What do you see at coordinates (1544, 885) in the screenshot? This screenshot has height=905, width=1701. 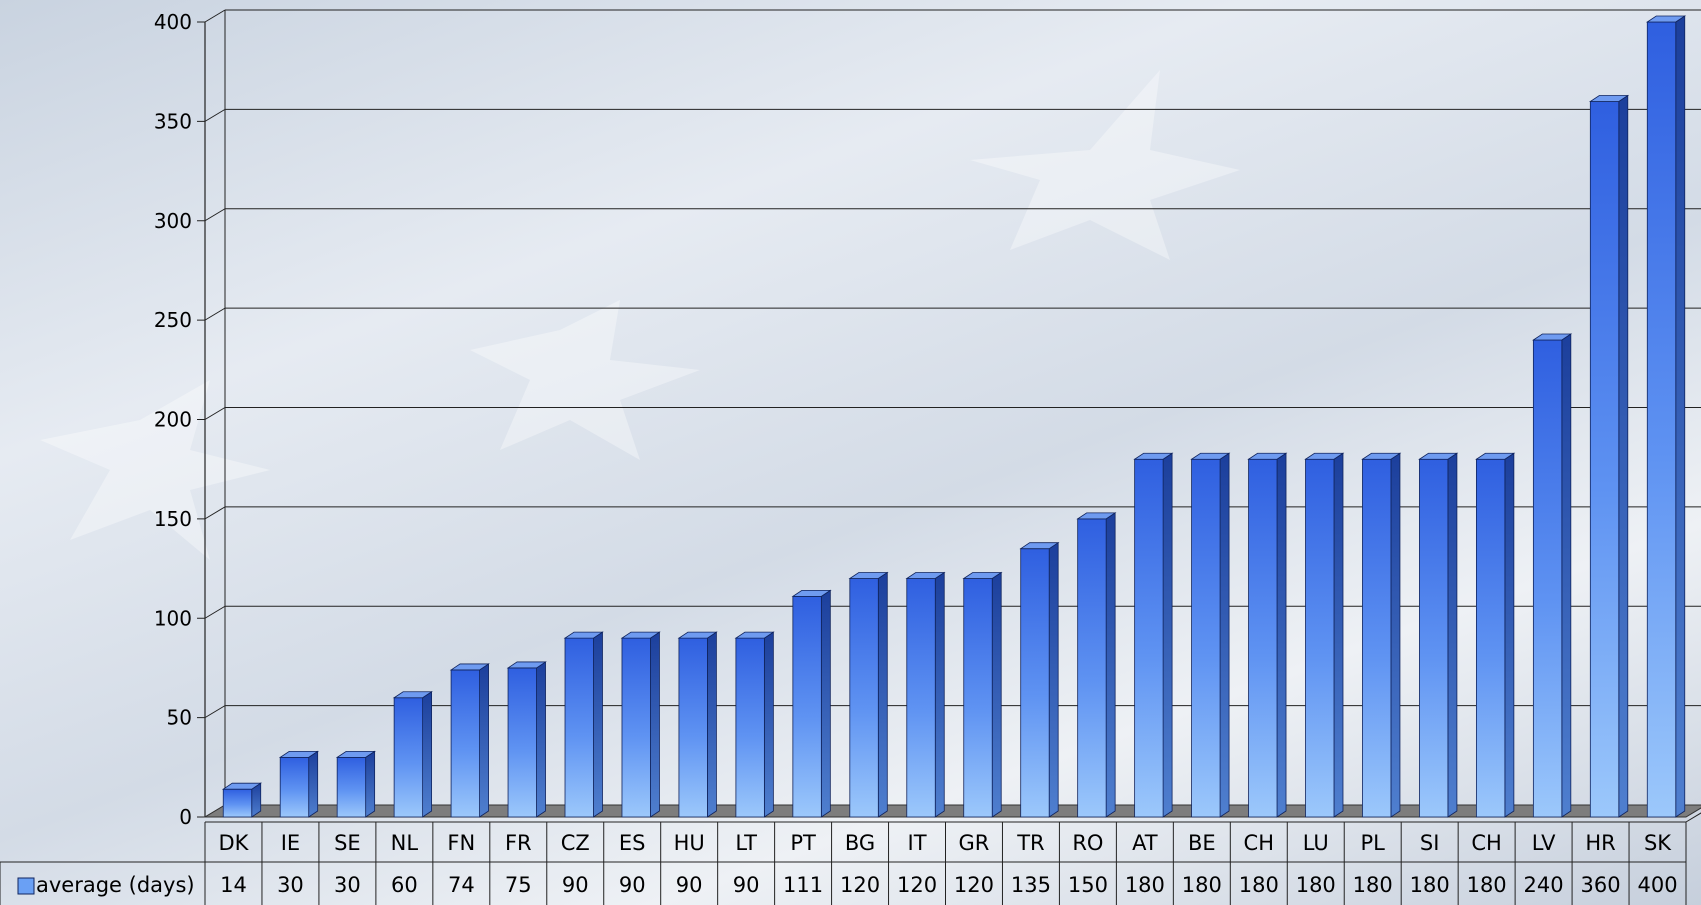 I see `data-label: 240` at bounding box center [1544, 885].